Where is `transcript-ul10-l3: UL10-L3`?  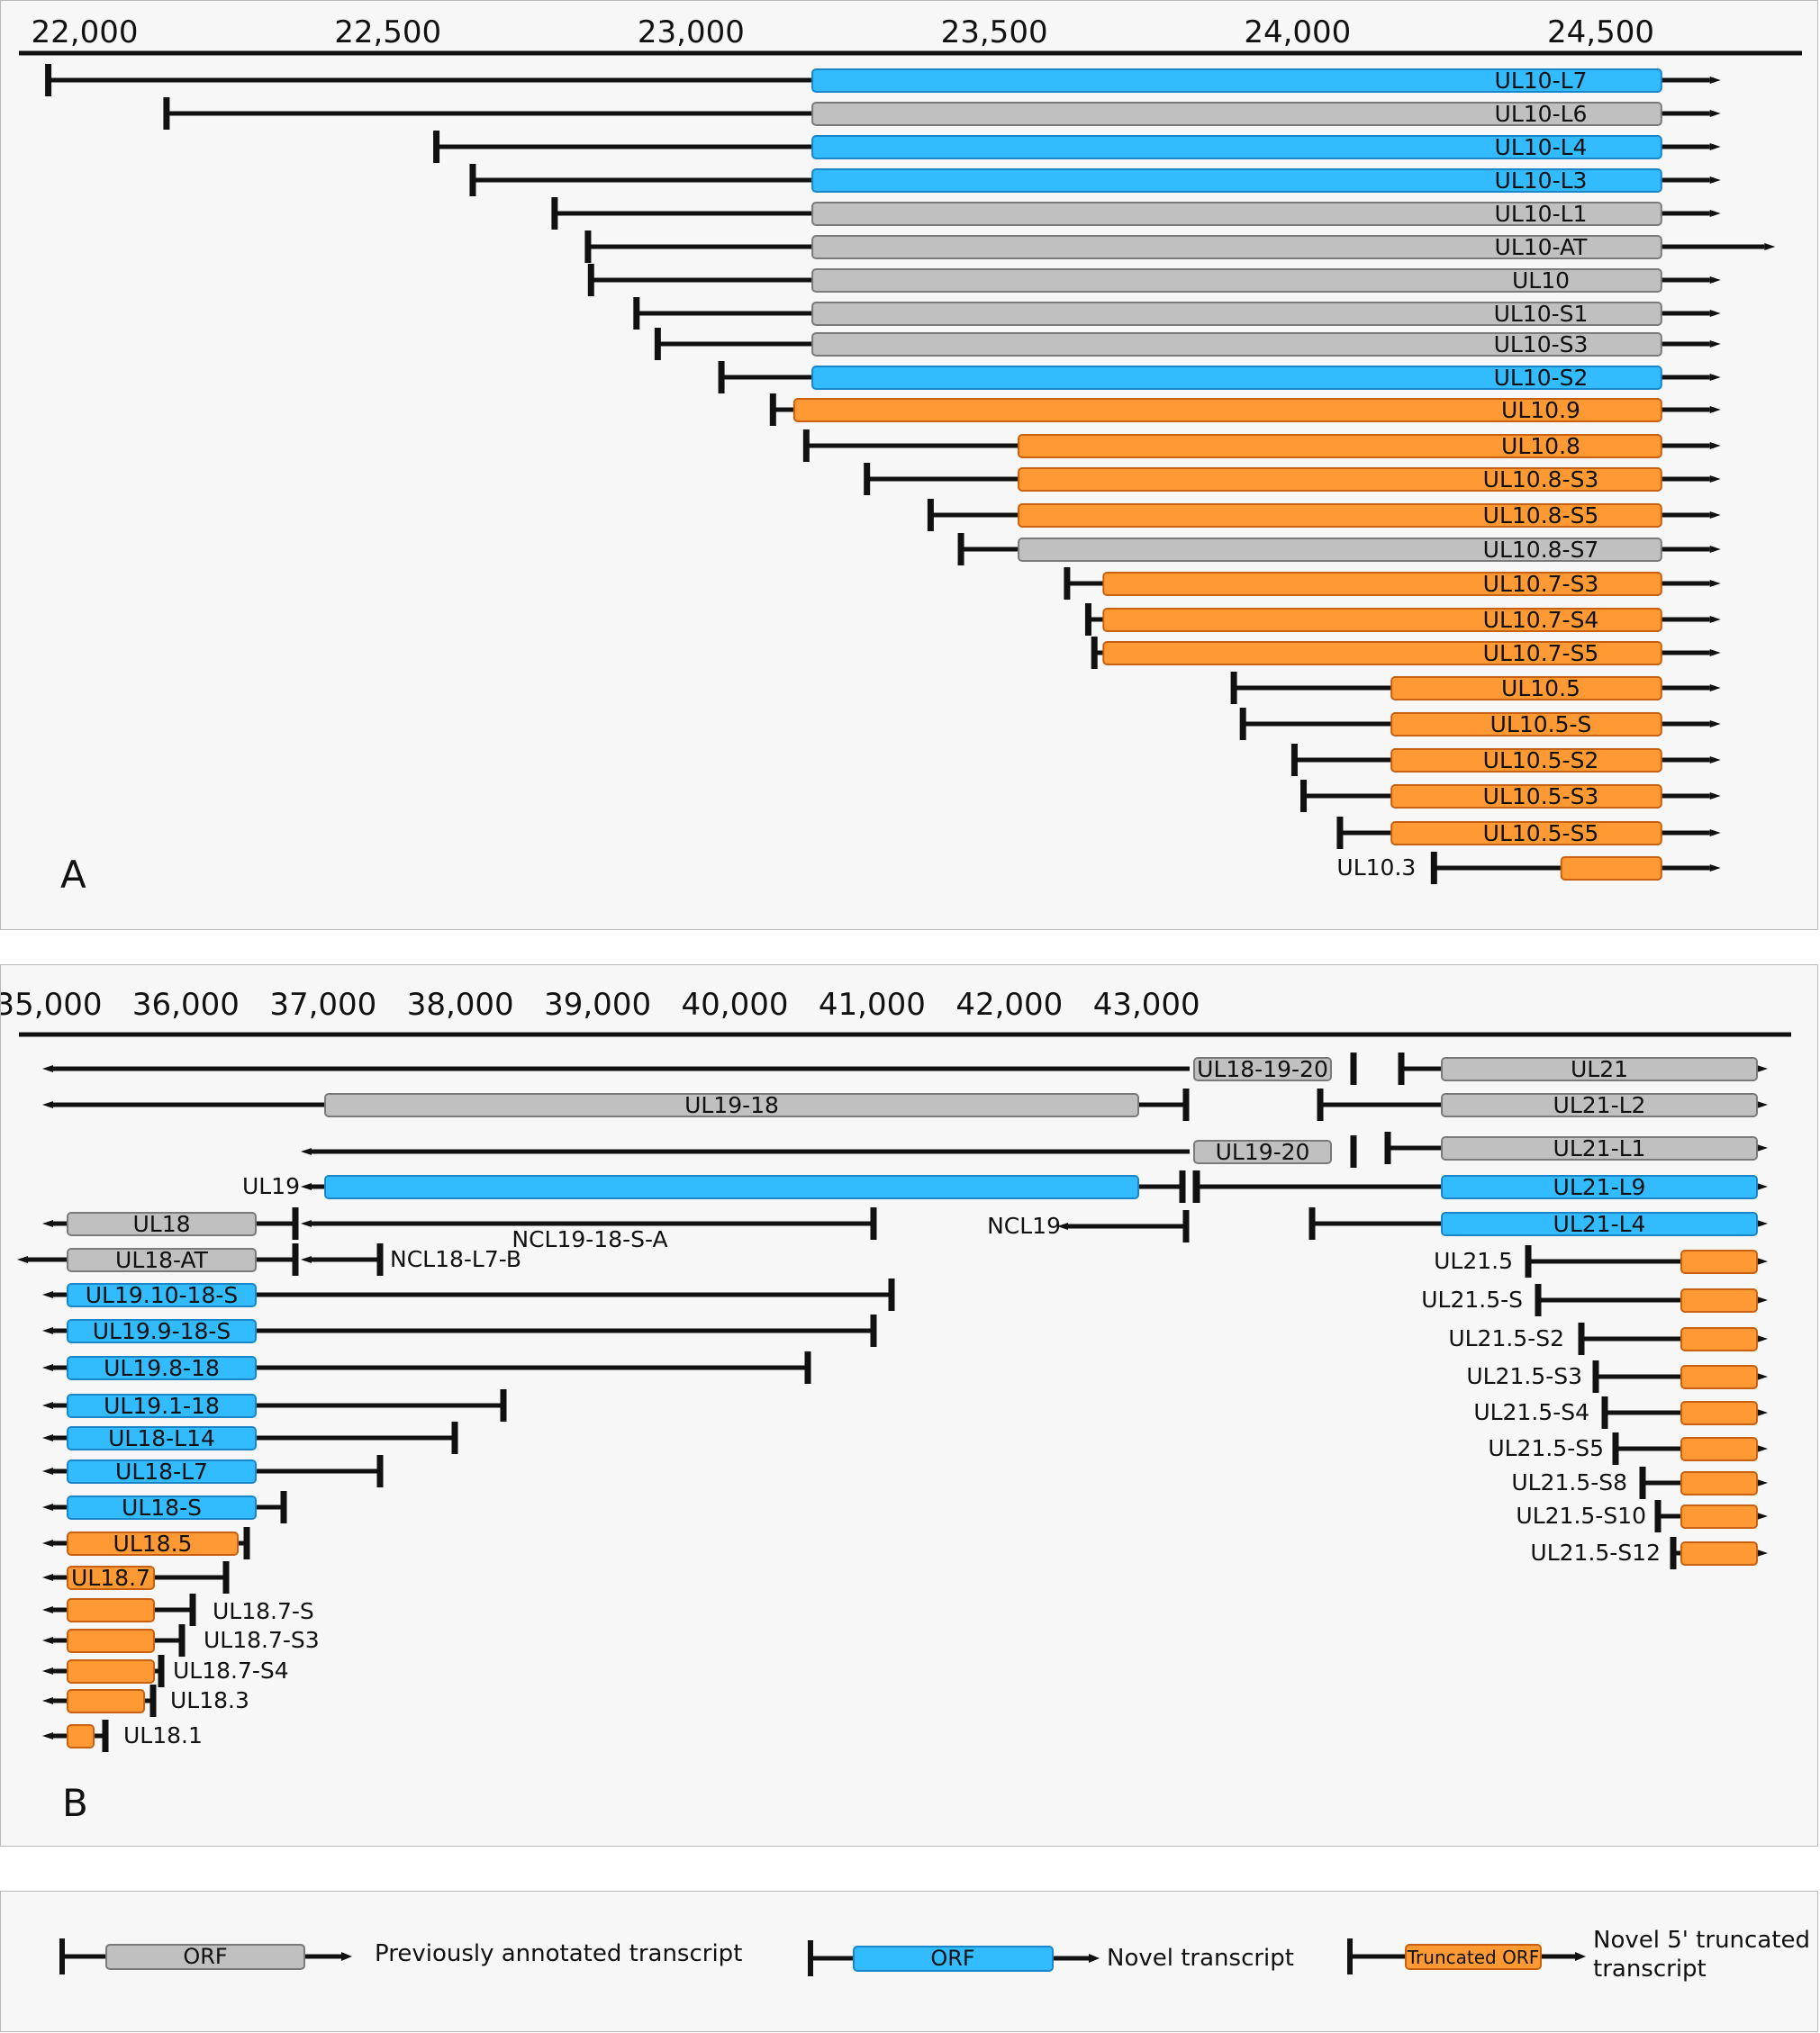
transcript-ul10-l3: UL10-L3 is located at coordinates (1095, 180).